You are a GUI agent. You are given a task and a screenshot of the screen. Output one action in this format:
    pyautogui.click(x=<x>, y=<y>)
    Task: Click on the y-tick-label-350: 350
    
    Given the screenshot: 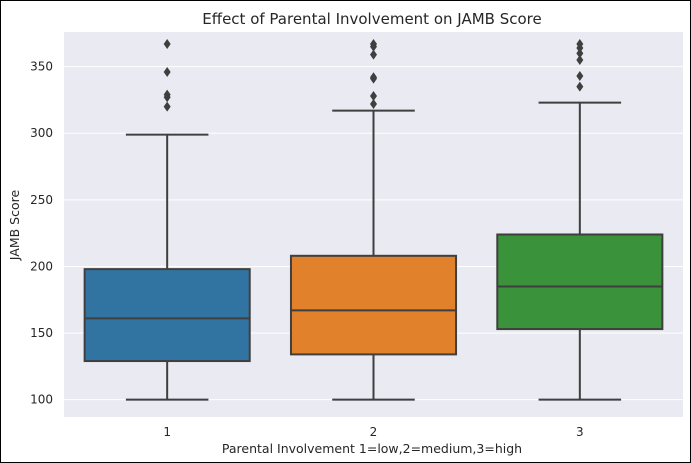 What is the action you would take?
    pyautogui.click(x=41, y=67)
    